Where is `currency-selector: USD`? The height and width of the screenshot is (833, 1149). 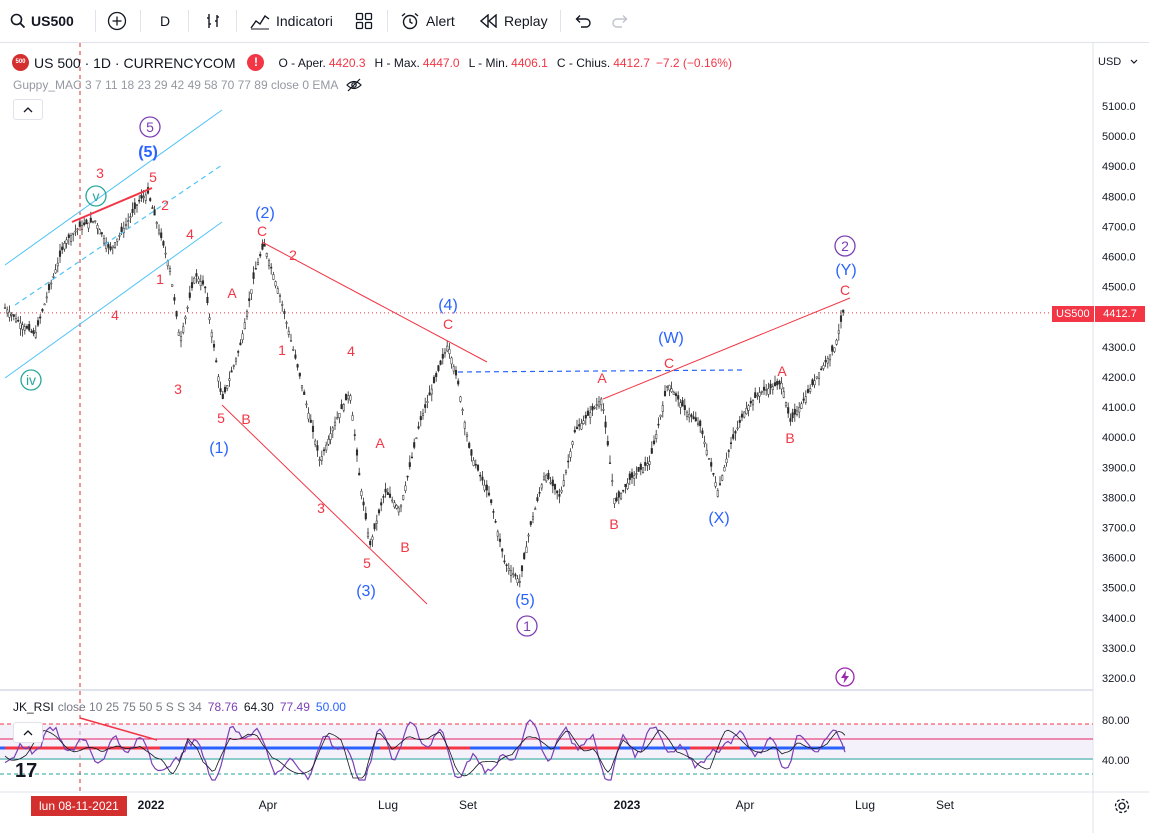 currency-selector: USD is located at coordinates (1120, 62).